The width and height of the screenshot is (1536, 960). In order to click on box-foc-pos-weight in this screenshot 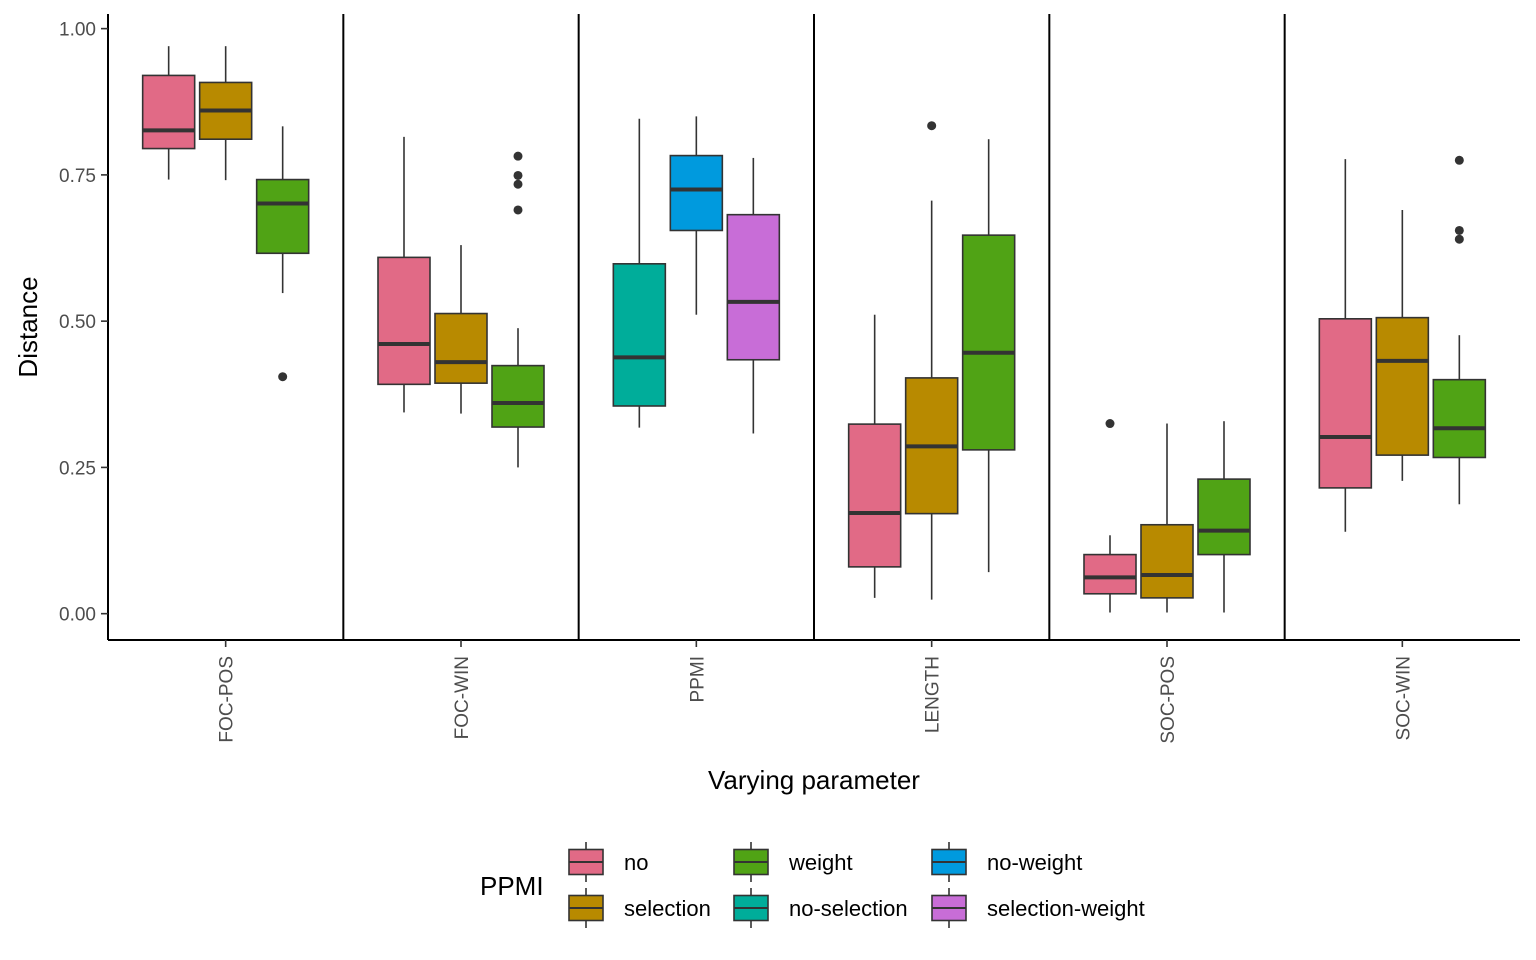, I will do `click(282, 254)`.